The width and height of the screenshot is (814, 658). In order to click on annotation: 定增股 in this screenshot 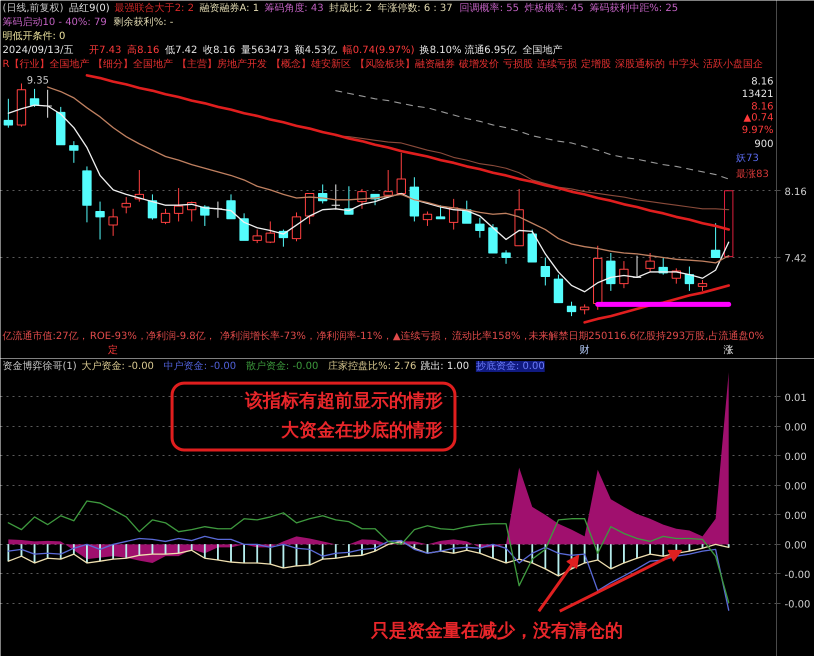, I will do `click(596, 64)`.